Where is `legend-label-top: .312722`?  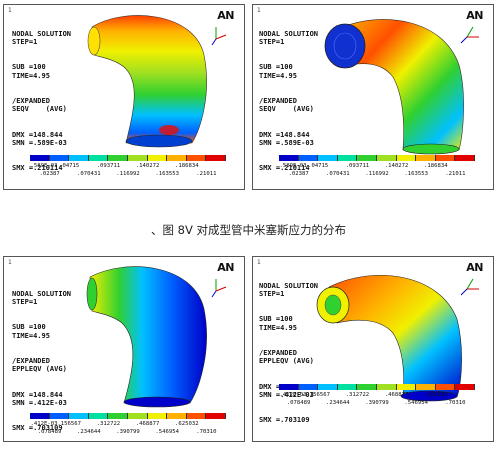 legend-label-top: .312722 is located at coordinates (108, 424).